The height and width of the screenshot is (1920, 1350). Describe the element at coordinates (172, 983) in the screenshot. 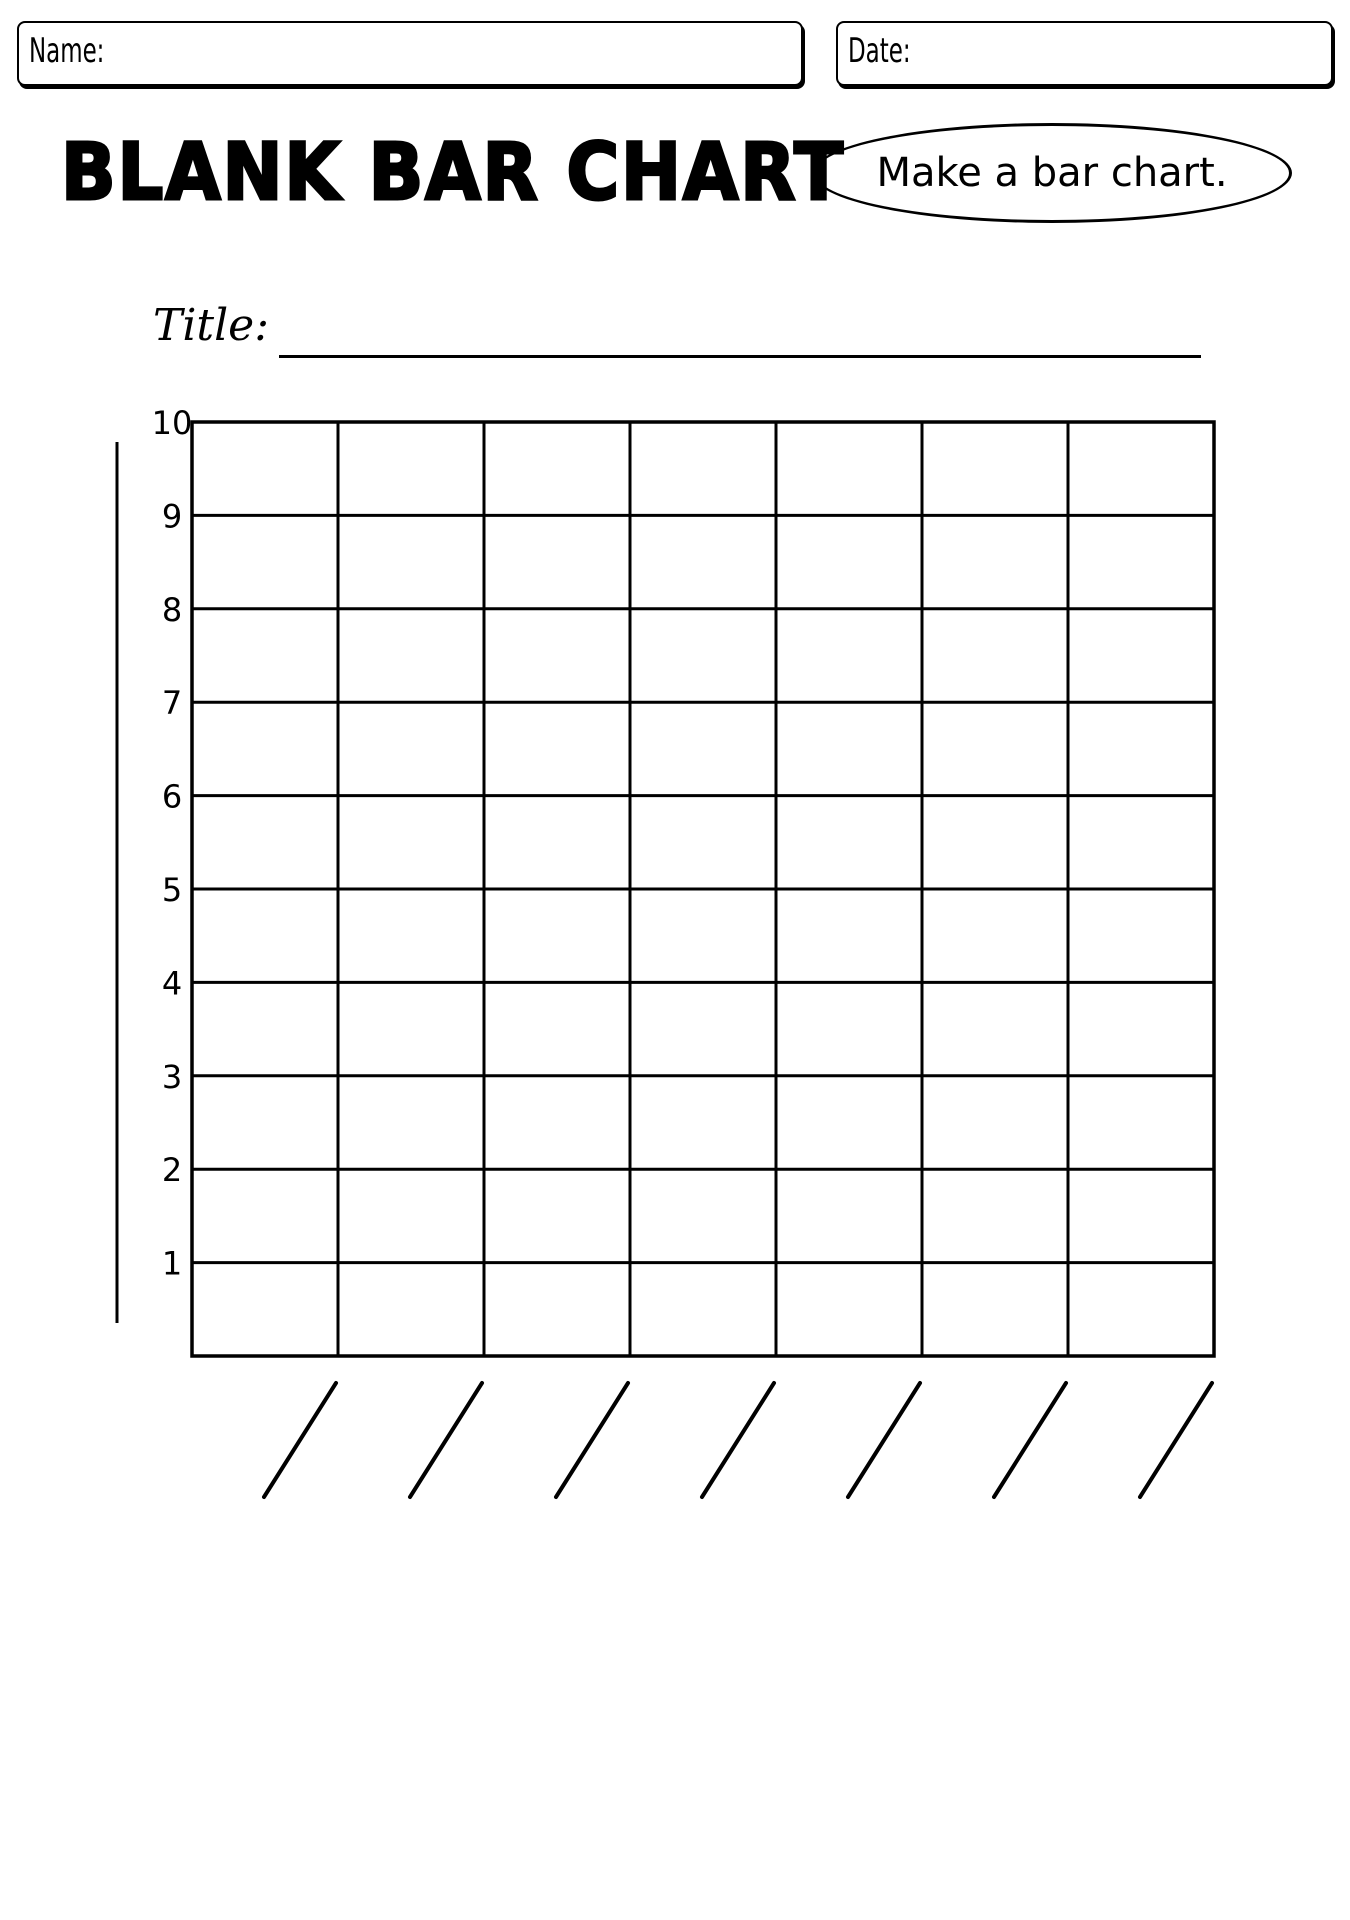

I see `y-tick-label: 4` at that location.